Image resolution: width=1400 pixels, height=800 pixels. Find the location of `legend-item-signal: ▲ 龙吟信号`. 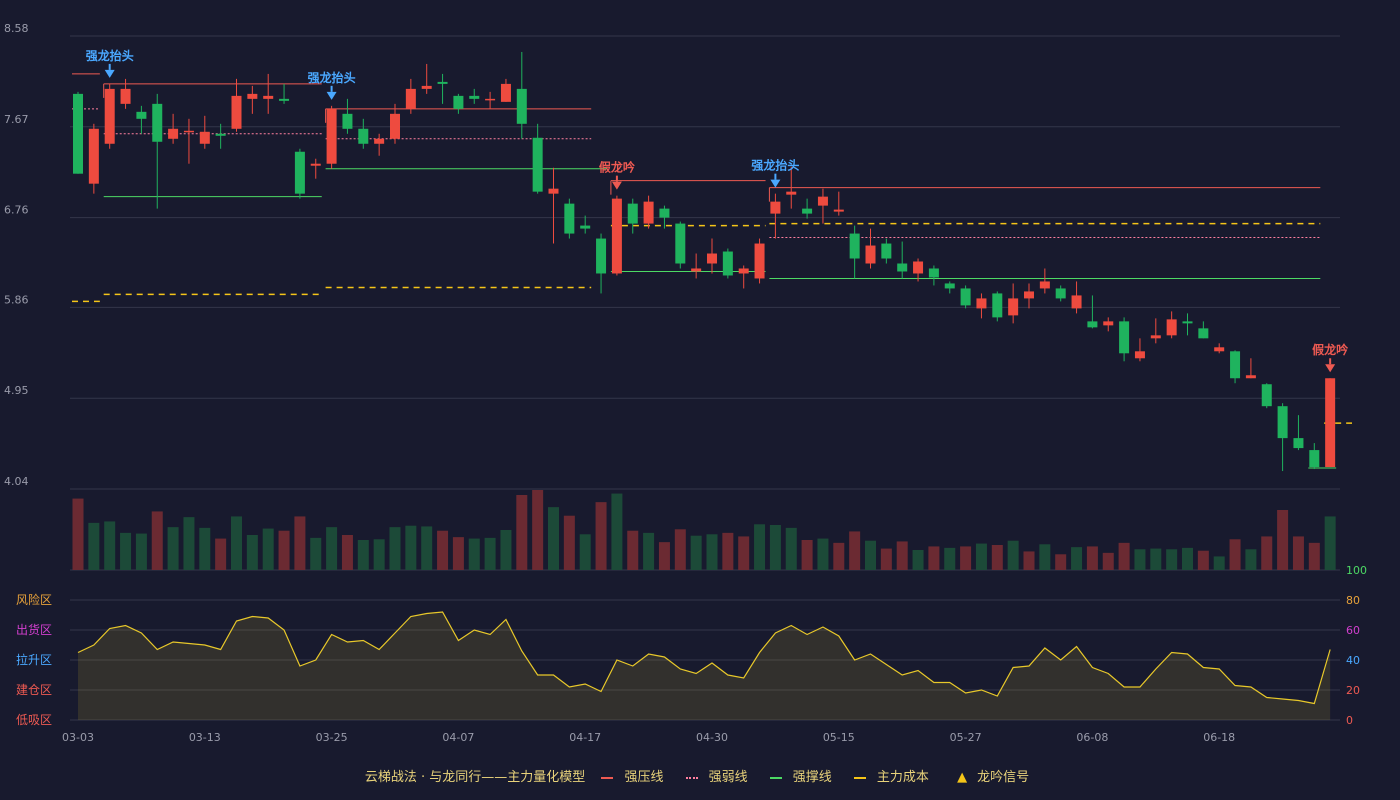

legend-item-signal: ▲ 龙吟信号 is located at coordinates (993, 777).